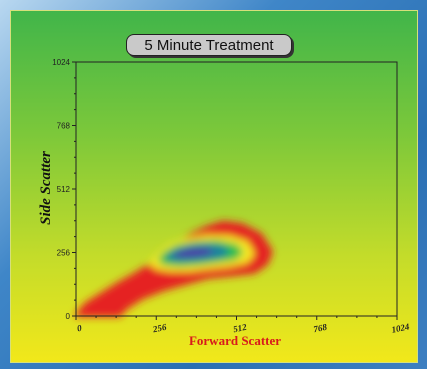 The width and height of the screenshot is (427, 369). Describe the element at coordinates (61, 62) in the screenshot. I see `y-tick-label: 1024` at that location.